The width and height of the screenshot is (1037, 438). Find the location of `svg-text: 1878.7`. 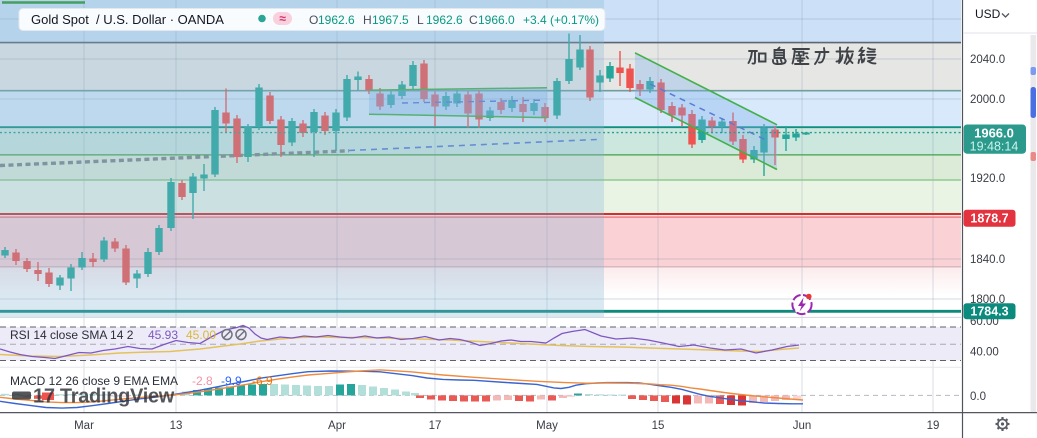

svg-text: 1878.7 is located at coordinates (989, 219).